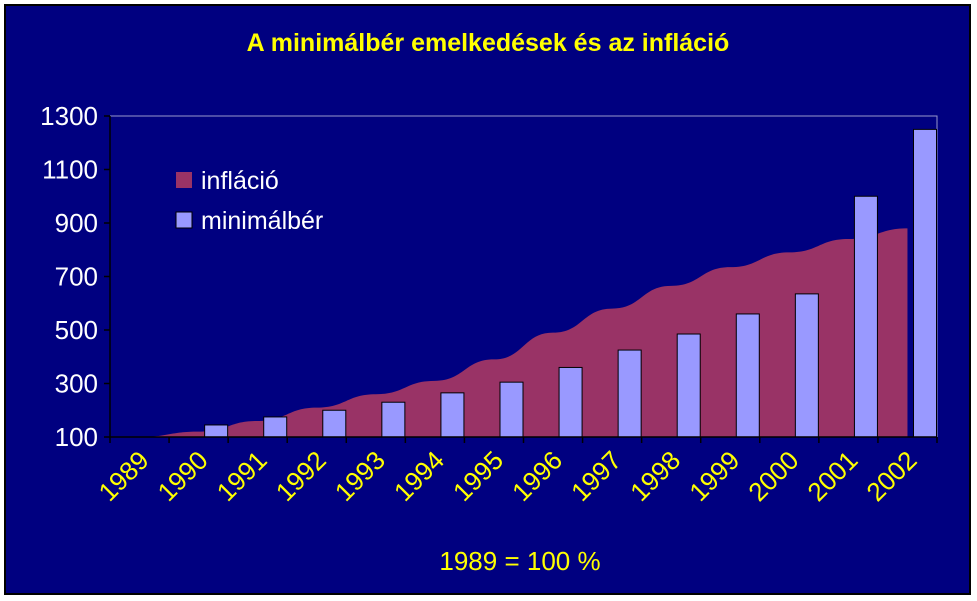 This screenshot has width=977, height=601. What do you see at coordinates (596, 476) in the screenshot?
I see `x-tick-label: 1997` at bounding box center [596, 476].